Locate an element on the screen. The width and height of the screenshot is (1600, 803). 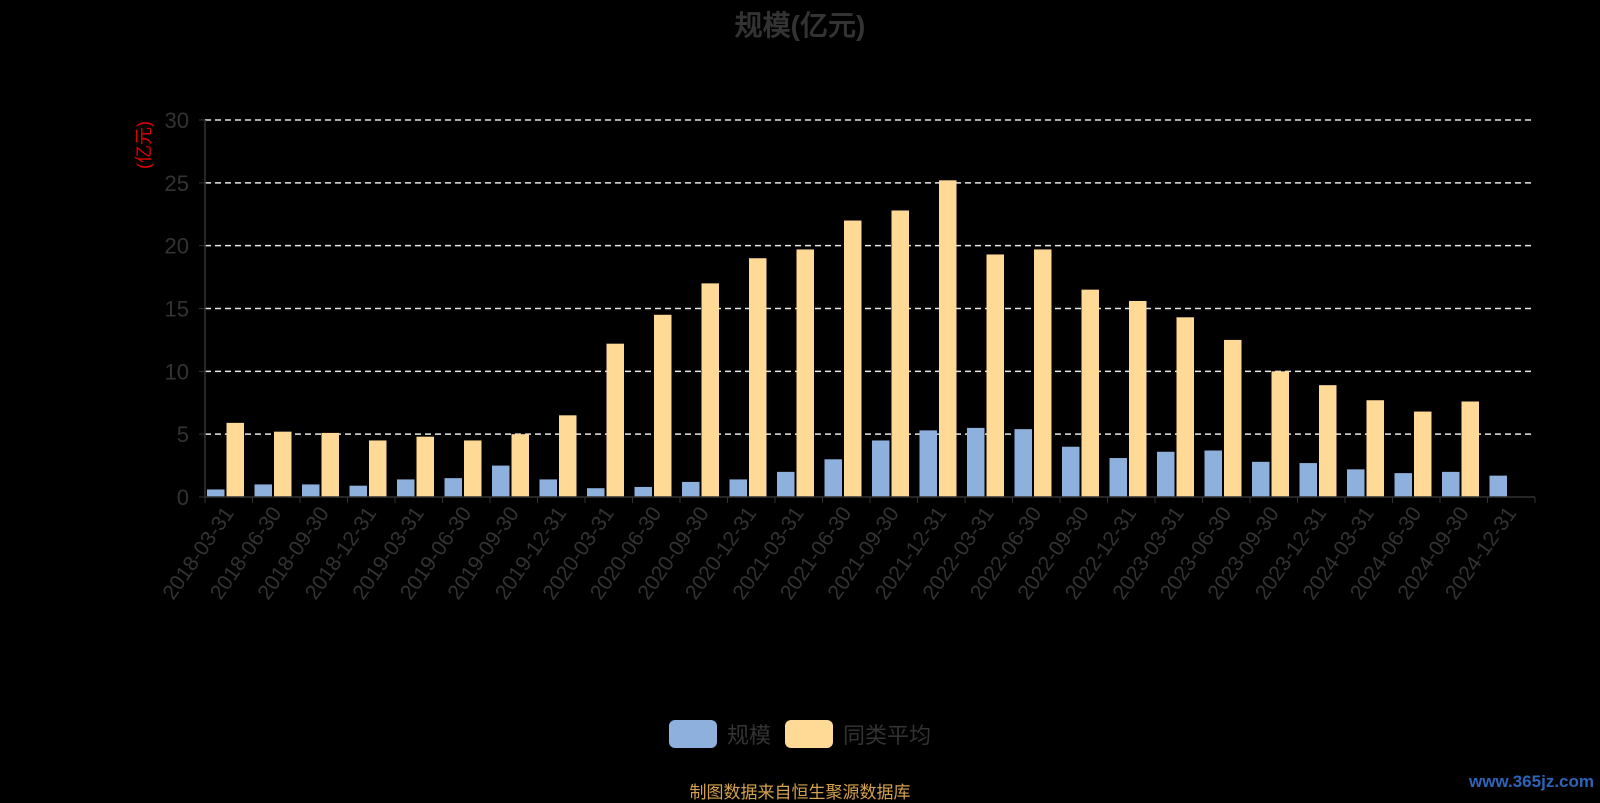
y-tick-label: 0 is located at coordinates (183, 497).